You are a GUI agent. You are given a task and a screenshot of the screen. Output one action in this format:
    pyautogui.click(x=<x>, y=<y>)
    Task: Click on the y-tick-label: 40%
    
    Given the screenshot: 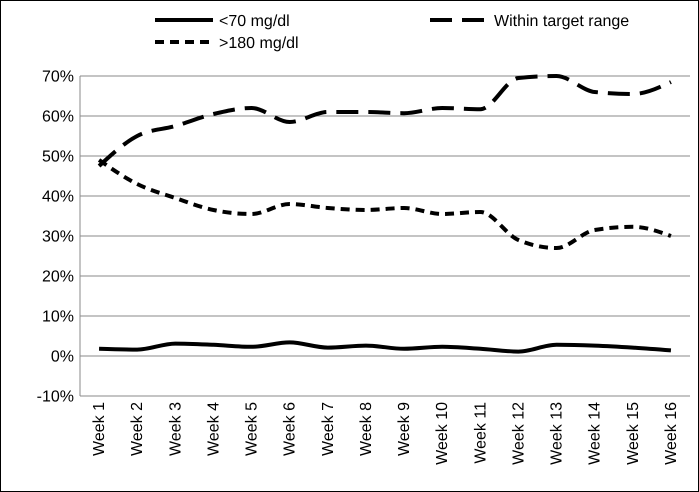 What is the action you would take?
    pyautogui.click(x=58, y=197)
    